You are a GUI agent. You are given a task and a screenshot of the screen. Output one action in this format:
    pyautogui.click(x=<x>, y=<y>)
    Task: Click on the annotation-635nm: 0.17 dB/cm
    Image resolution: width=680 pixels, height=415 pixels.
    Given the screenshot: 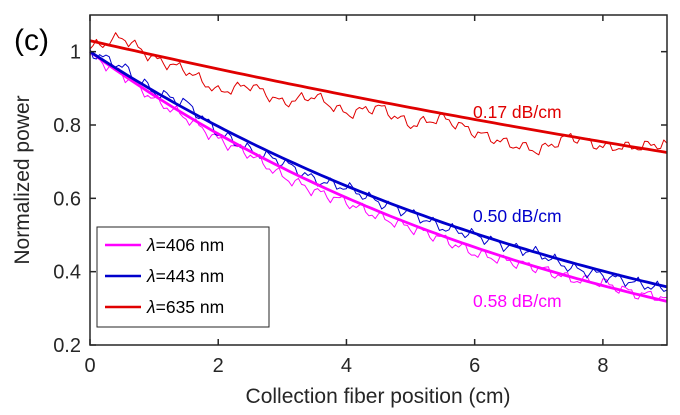 What is the action you would take?
    pyautogui.click(x=517, y=112)
    